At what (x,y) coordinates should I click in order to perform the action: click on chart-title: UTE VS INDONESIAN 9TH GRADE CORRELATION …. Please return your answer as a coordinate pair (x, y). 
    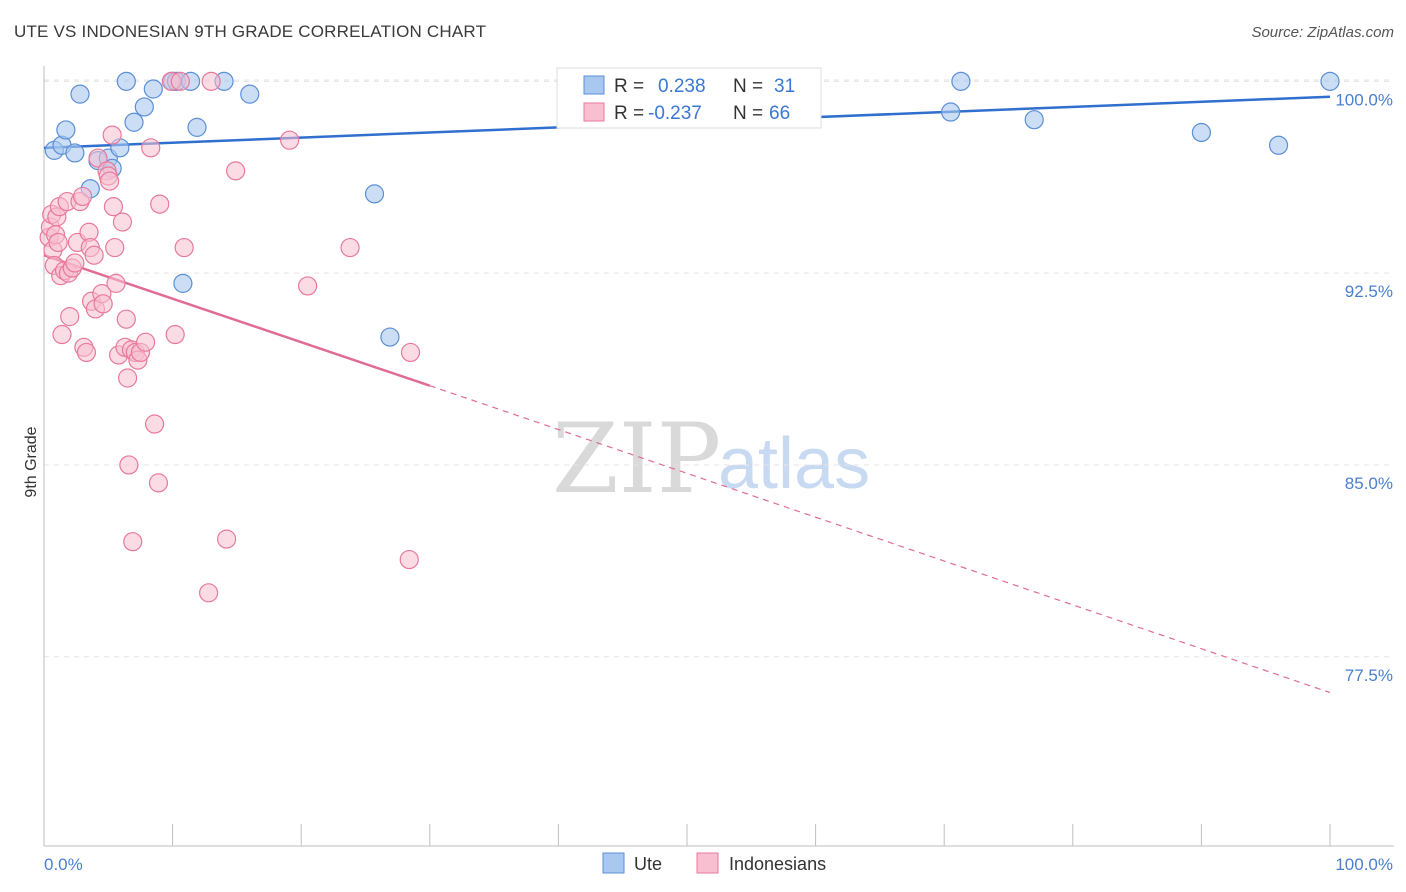
    Looking at the image, I should click on (250, 31).